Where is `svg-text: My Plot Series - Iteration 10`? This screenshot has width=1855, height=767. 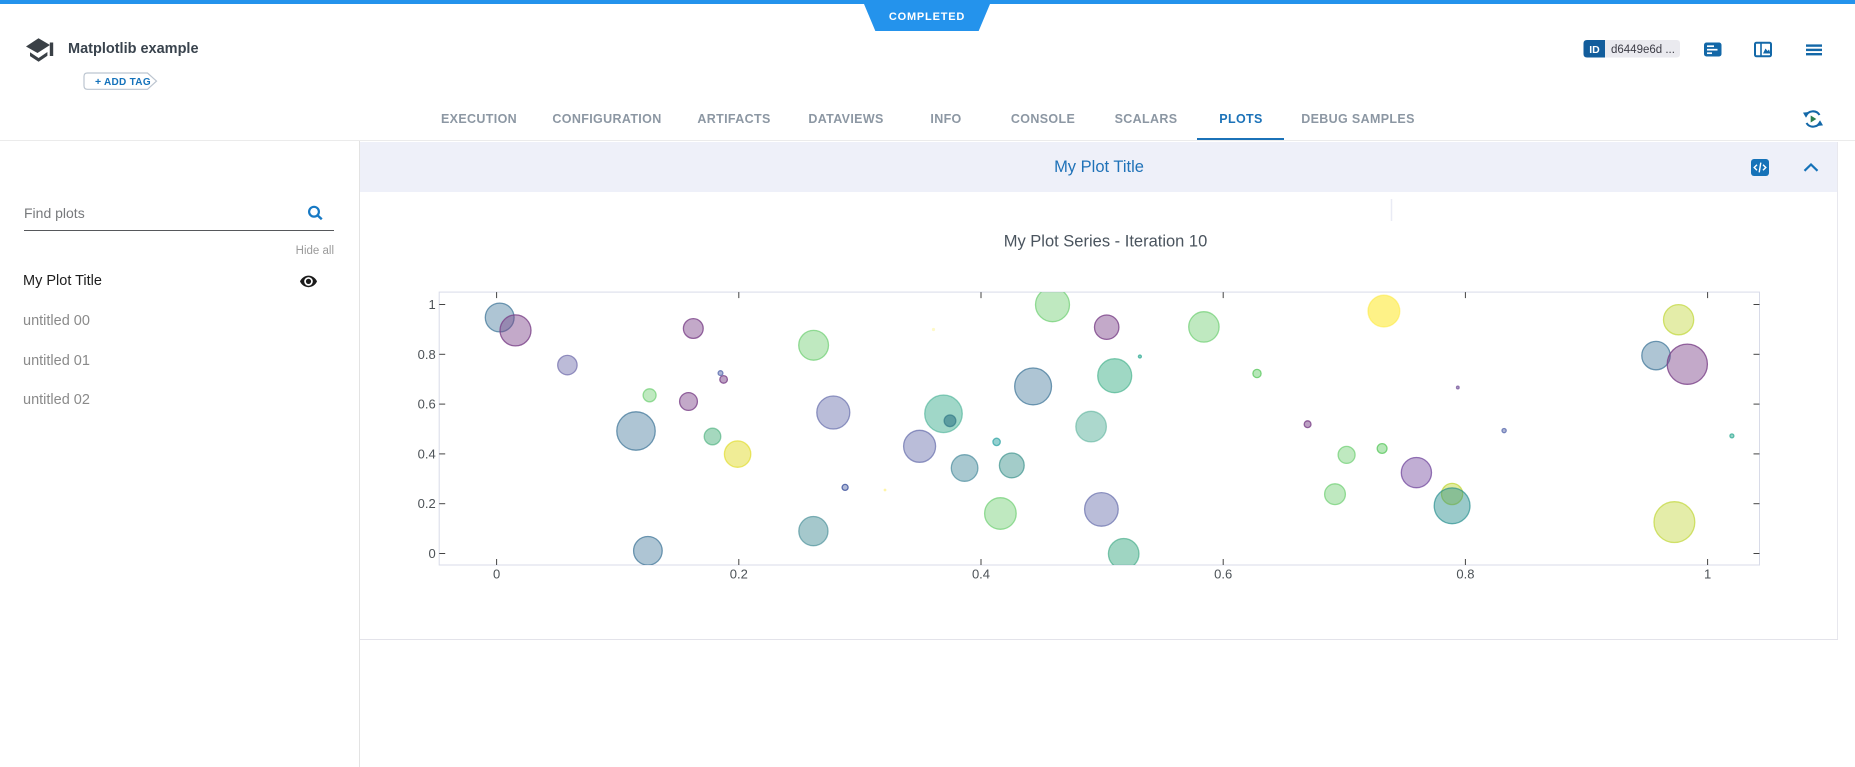
svg-text: My Plot Series - Iteration 10 is located at coordinates (1106, 242).